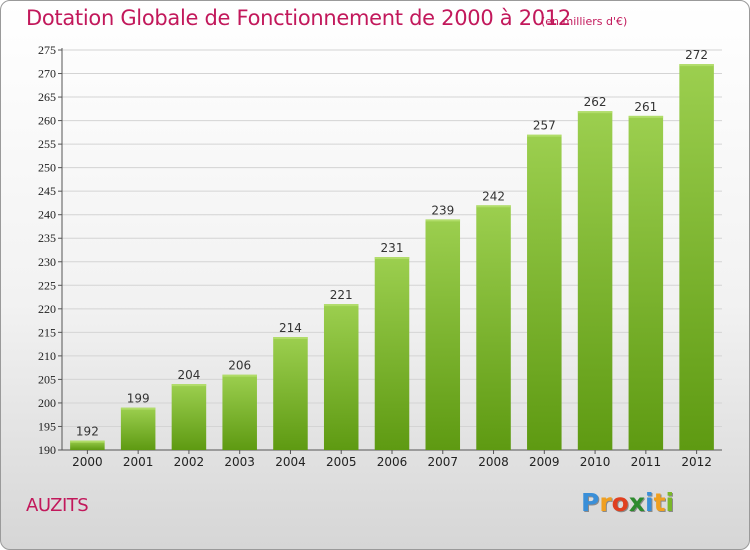 This screenshot has height=550, width=750. Describe the element at coordinates (189, 462) in the screenshot. I see `x-tick-label: 2002` at that location.